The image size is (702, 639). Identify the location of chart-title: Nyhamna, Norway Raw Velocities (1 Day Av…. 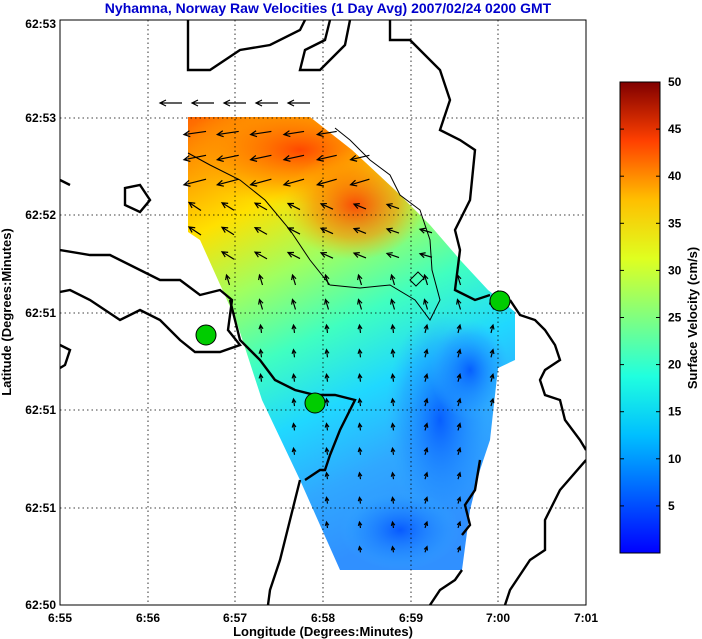
(328, 8).